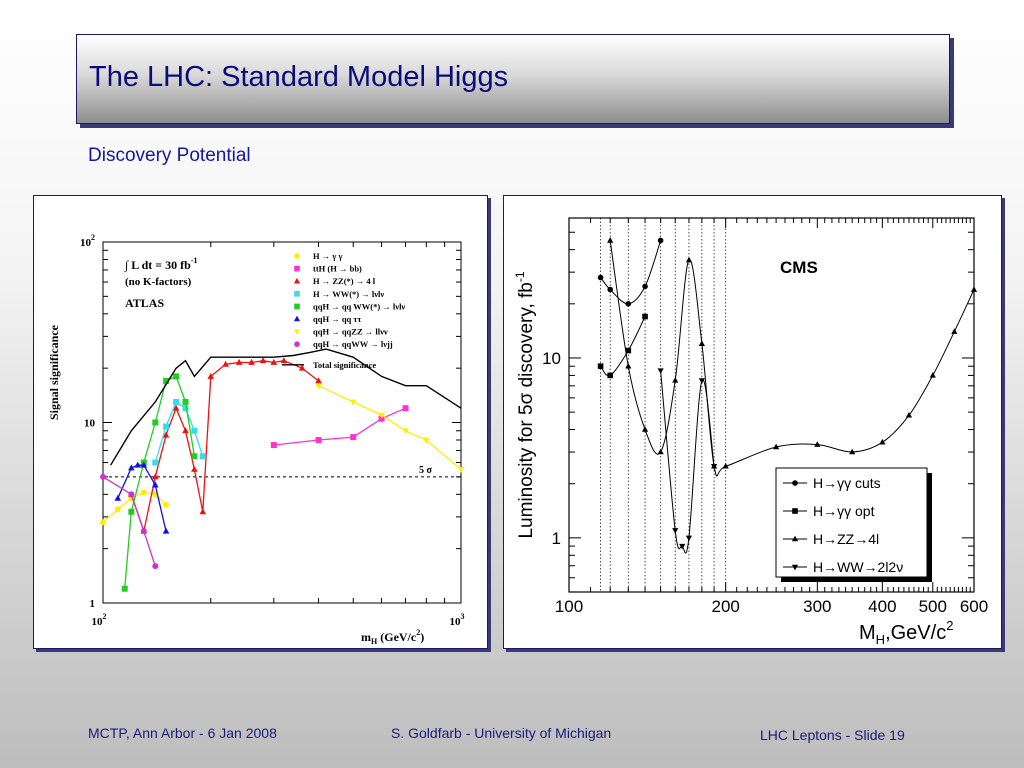 The width and height of the screenshot is (1024, 768). What do you see at coordinates (457, 620) in the screenshot?
I see `atlas-x-tick-label: 103` at bounding box center [457, 620].